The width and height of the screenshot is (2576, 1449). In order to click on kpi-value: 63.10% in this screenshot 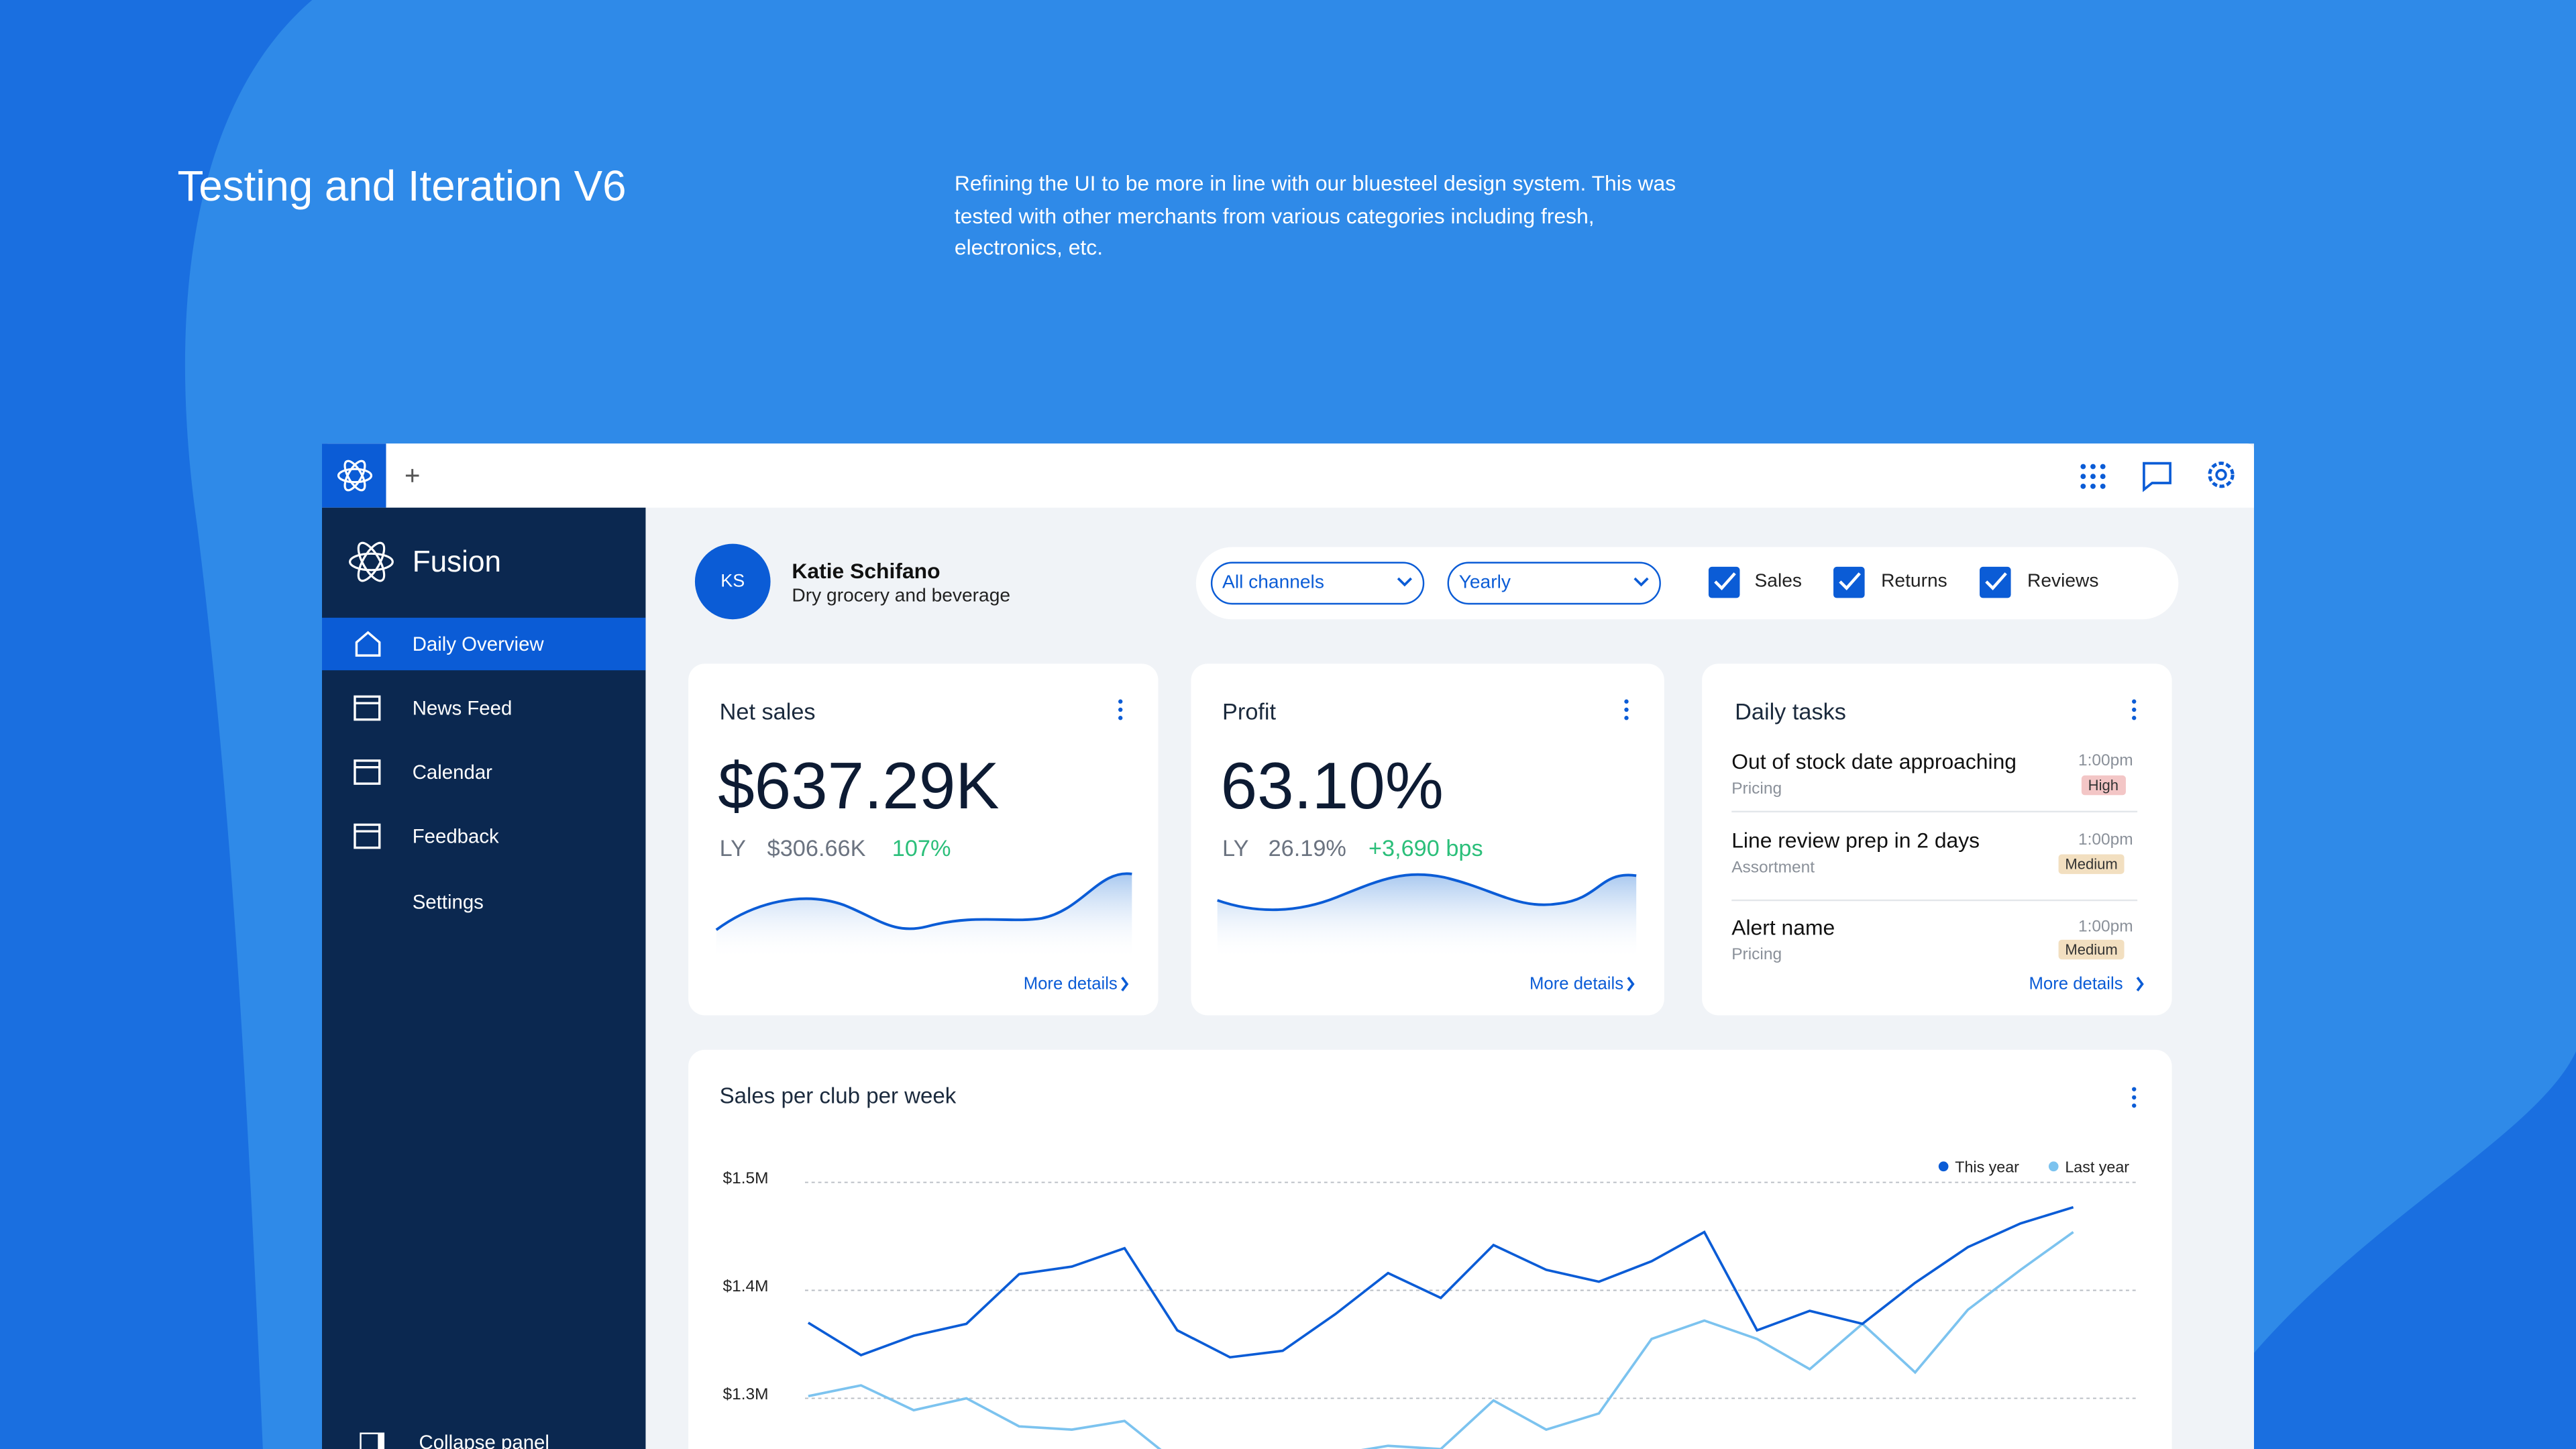, I will do `click(1332, 787)`.